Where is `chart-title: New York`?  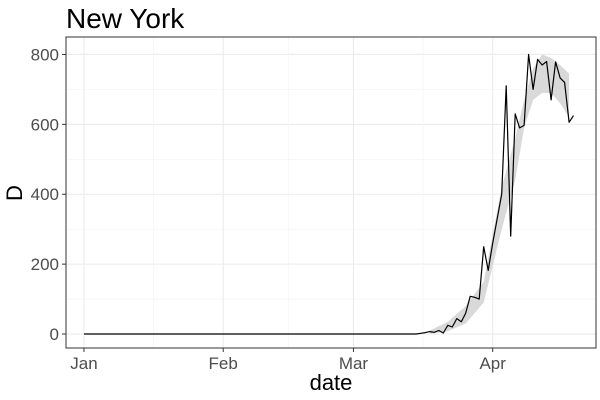
chart-title: New York is located at coordinates (125, 18).